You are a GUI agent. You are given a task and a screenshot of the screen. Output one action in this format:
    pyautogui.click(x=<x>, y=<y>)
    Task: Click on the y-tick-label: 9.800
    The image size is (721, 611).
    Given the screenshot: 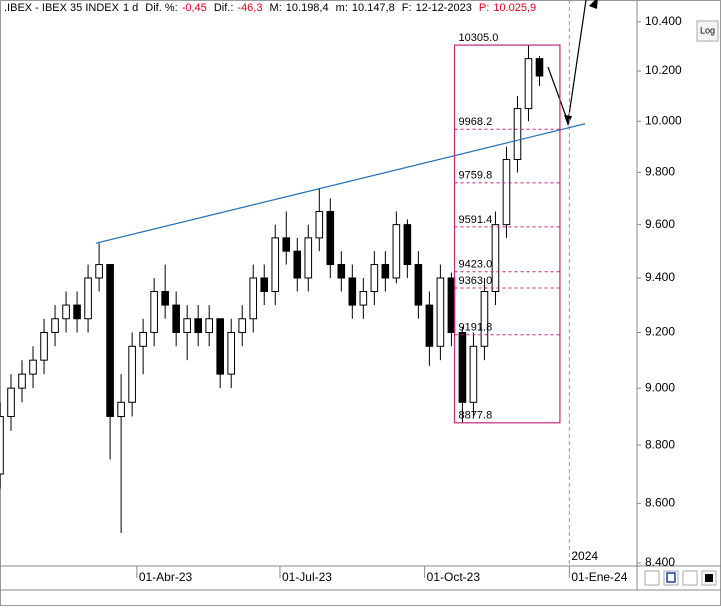 What is the action you would take?
    pyautogui.click(x=660, y=172)
    